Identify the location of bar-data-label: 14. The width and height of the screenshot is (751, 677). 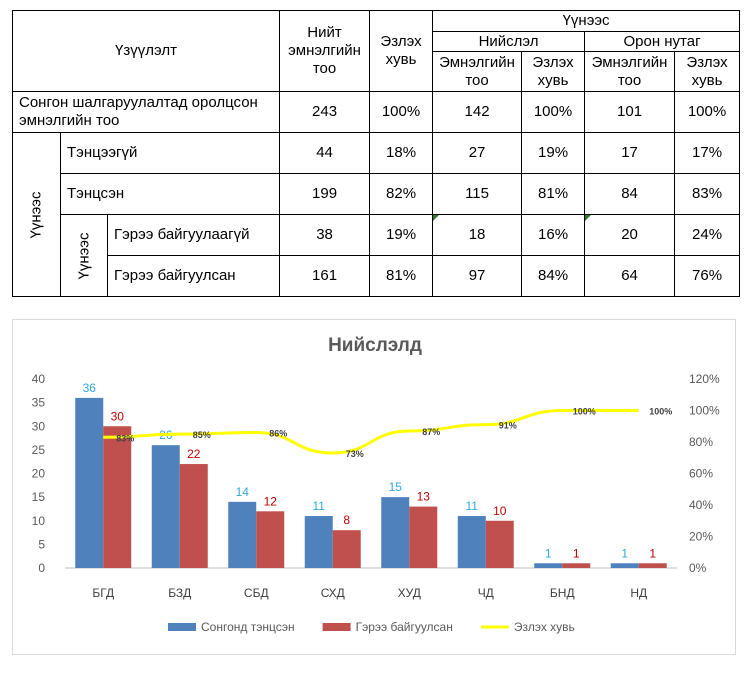
(243, 492).